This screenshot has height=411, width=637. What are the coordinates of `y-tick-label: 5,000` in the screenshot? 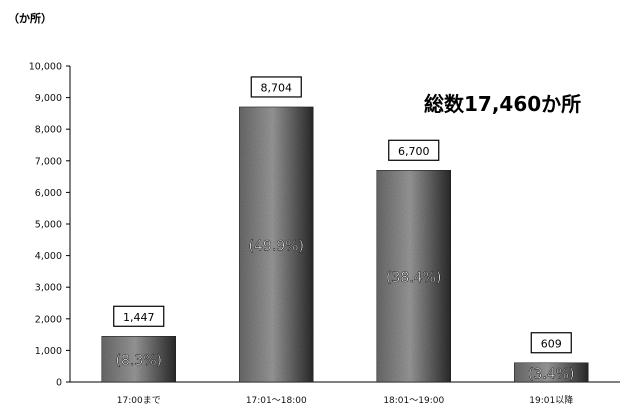 It's located at (48, 225).